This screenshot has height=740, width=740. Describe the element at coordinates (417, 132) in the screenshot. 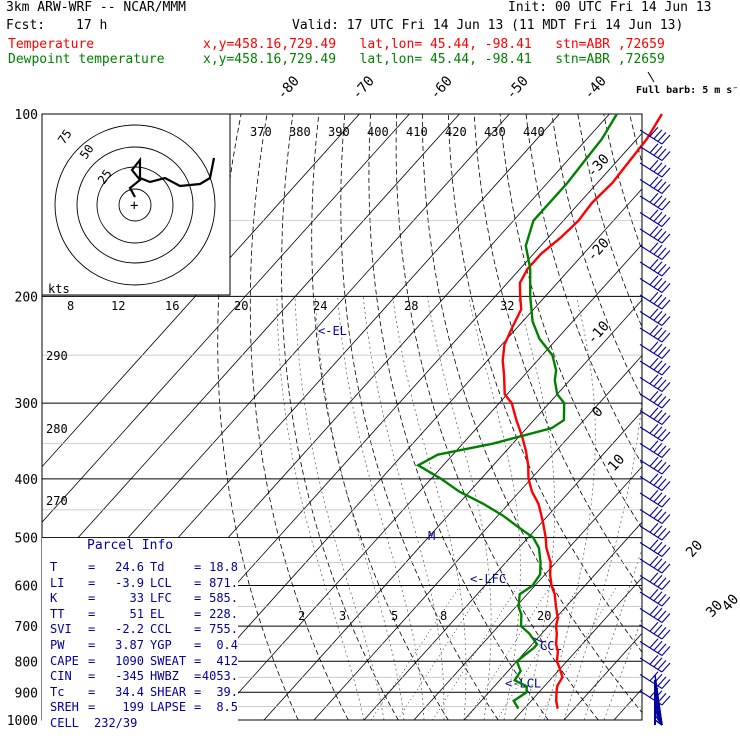

I see `theta-label: 410` at that location.